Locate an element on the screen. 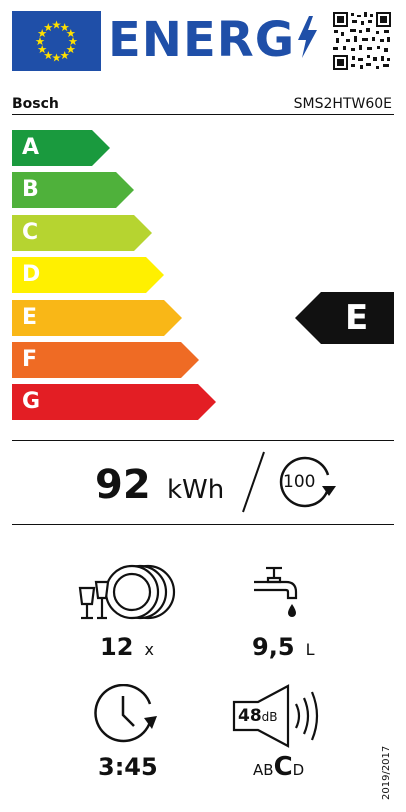 The width and height of the screenshot is (406, 812). water-consumption: 9,5 L is located at coordinates (283, 648).